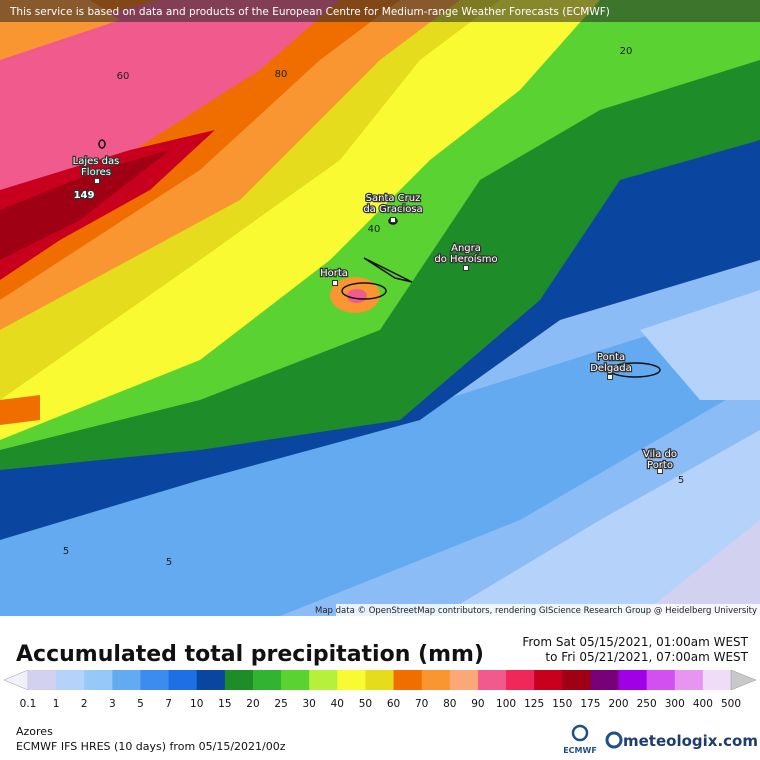  What do you see at coordinates (646, 657) in the screenshot?
I see `period: to Fri 05/21/2021, 07:00am WEST` at bounding box center [646, 657].